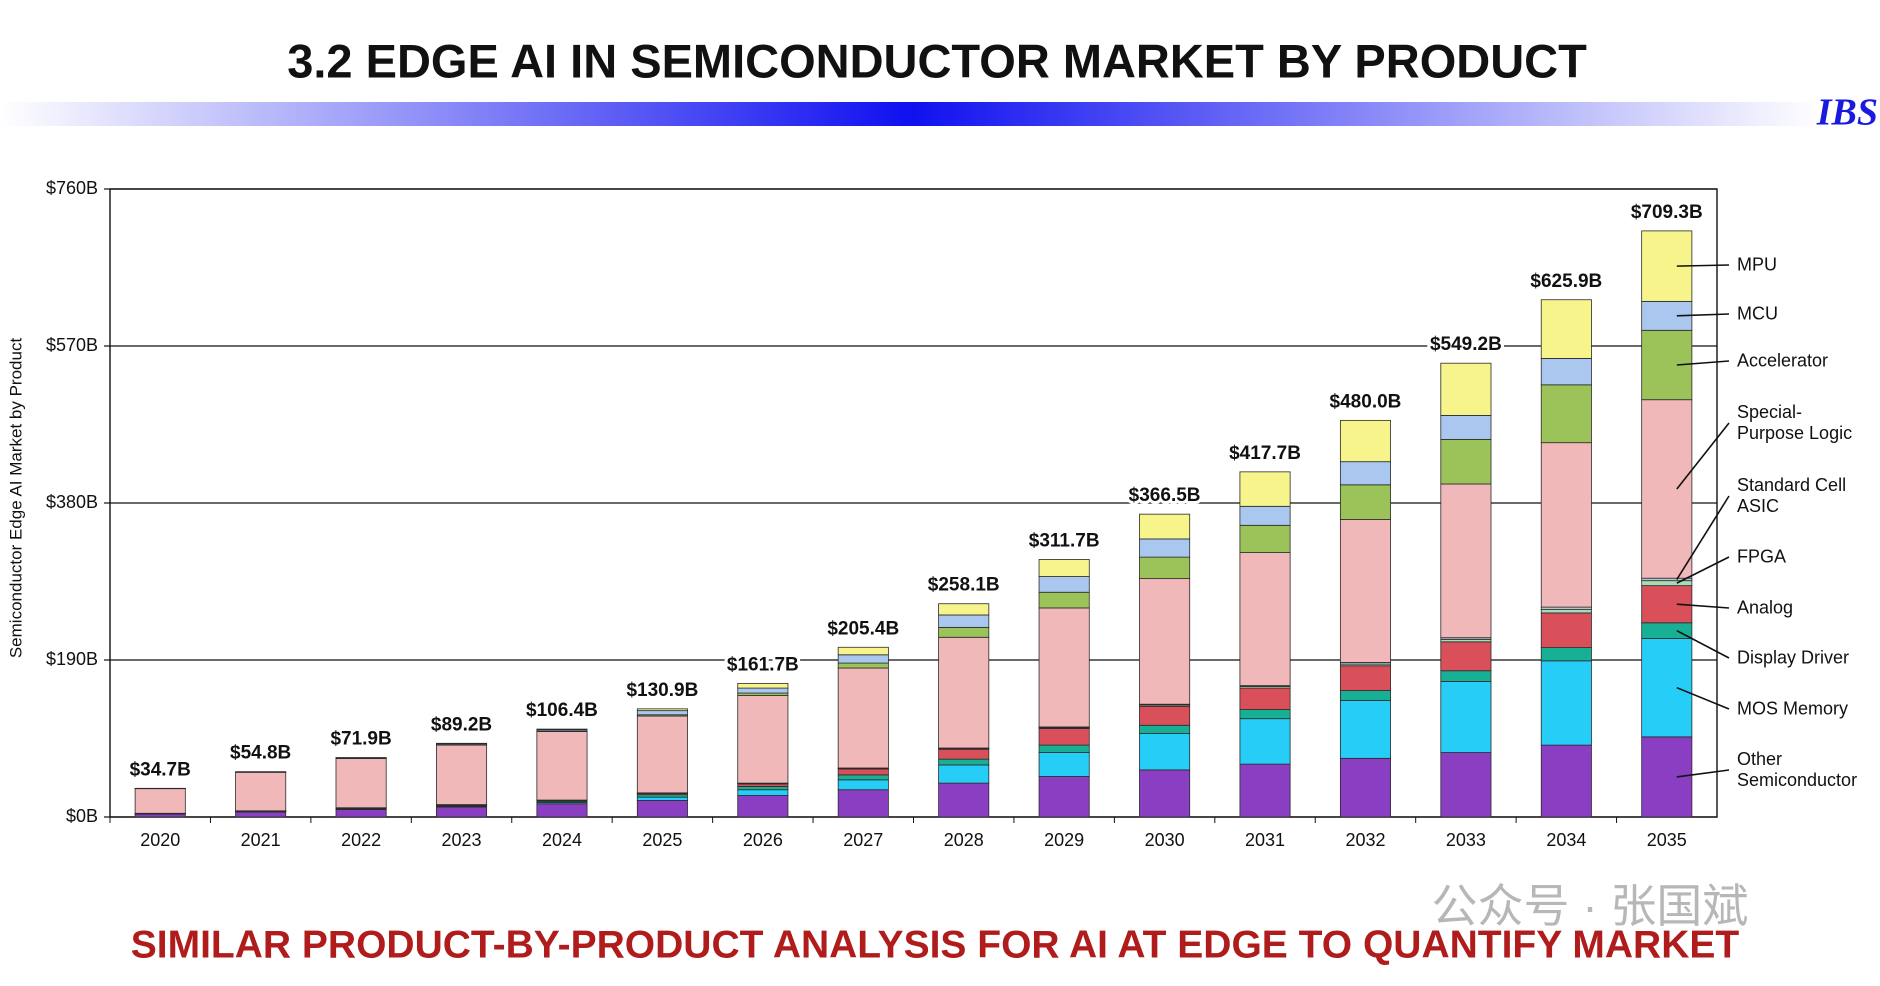 Image resolution: width=1880 pixels, height=986 pixels. Describe the element at coordinates (462, 840) in the screenshot. I see `x-tick-label: 2023` at that location.